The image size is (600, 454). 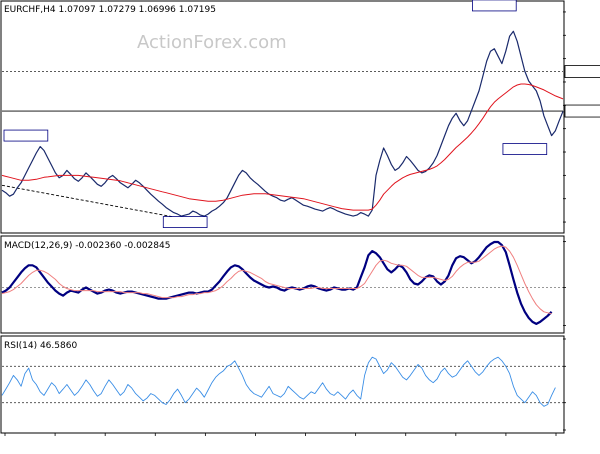 I want to click on rsi-plot, so click(x=282, y=381).